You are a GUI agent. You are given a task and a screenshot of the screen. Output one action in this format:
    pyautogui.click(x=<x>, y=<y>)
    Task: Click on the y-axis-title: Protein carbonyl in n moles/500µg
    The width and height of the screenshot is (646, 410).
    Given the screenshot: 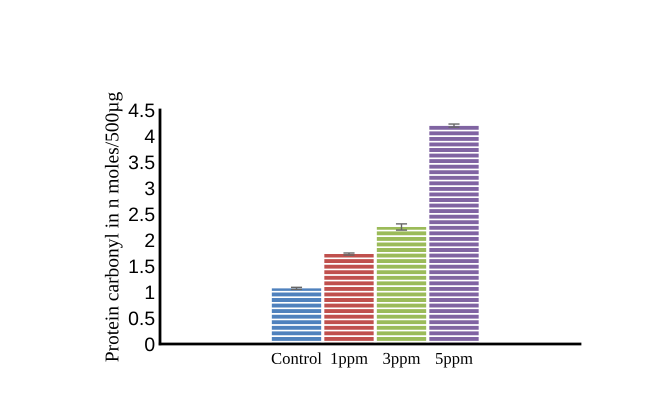 What is the action you would take?
    pyautogui.click(x=113, y=227)
    